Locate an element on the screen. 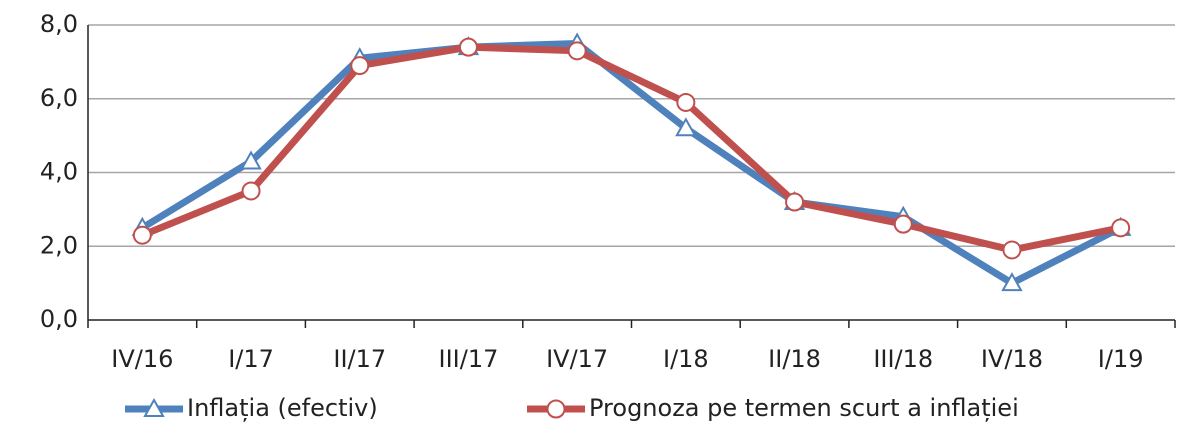 This screenshot has height=426, width=1186. legend-label: Inflația (efectiv) is located at coordinates (282, 408).